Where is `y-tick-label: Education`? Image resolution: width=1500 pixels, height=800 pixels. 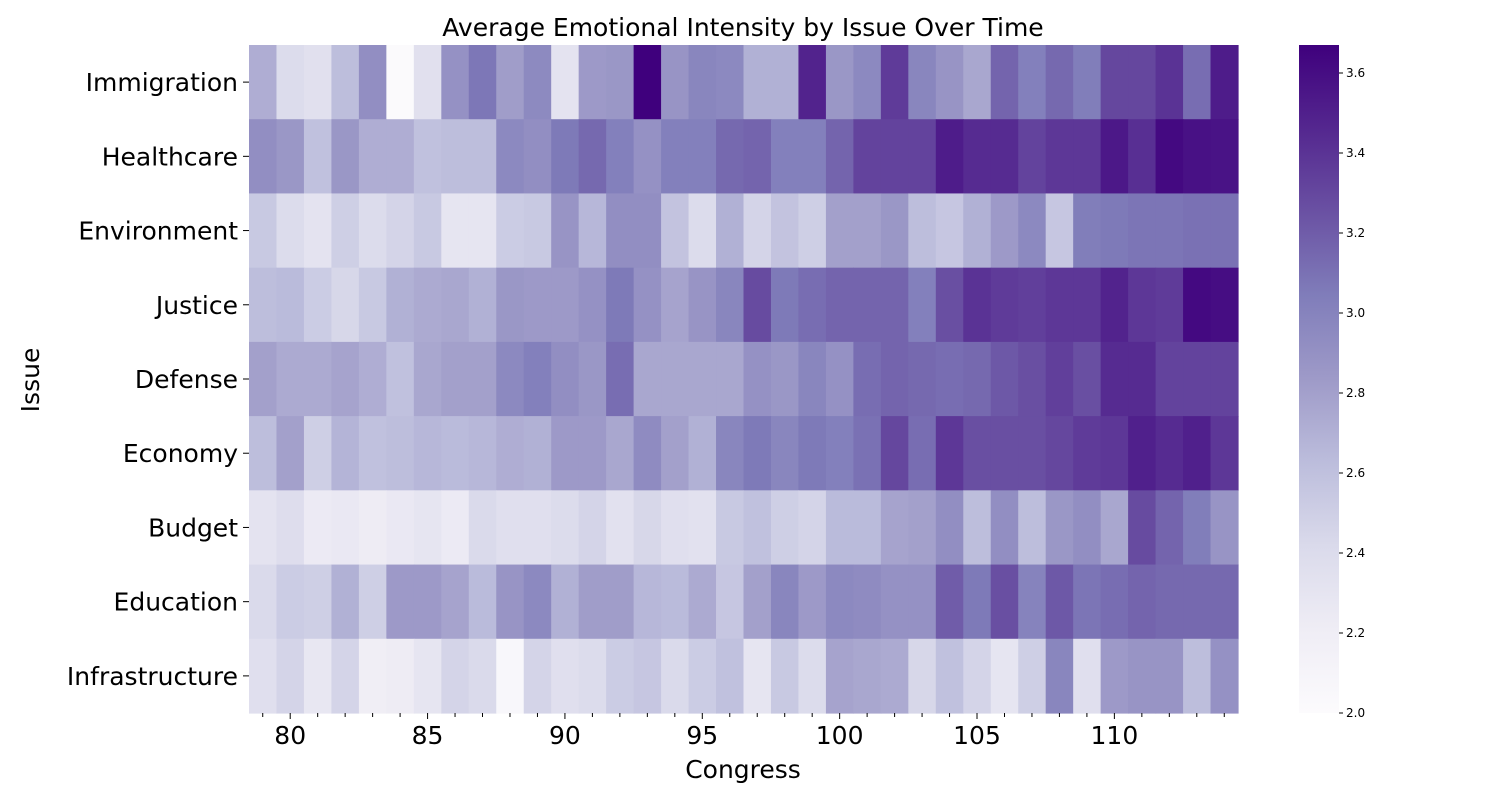
y-tick-label: Education is located at coordinates (176, 602).